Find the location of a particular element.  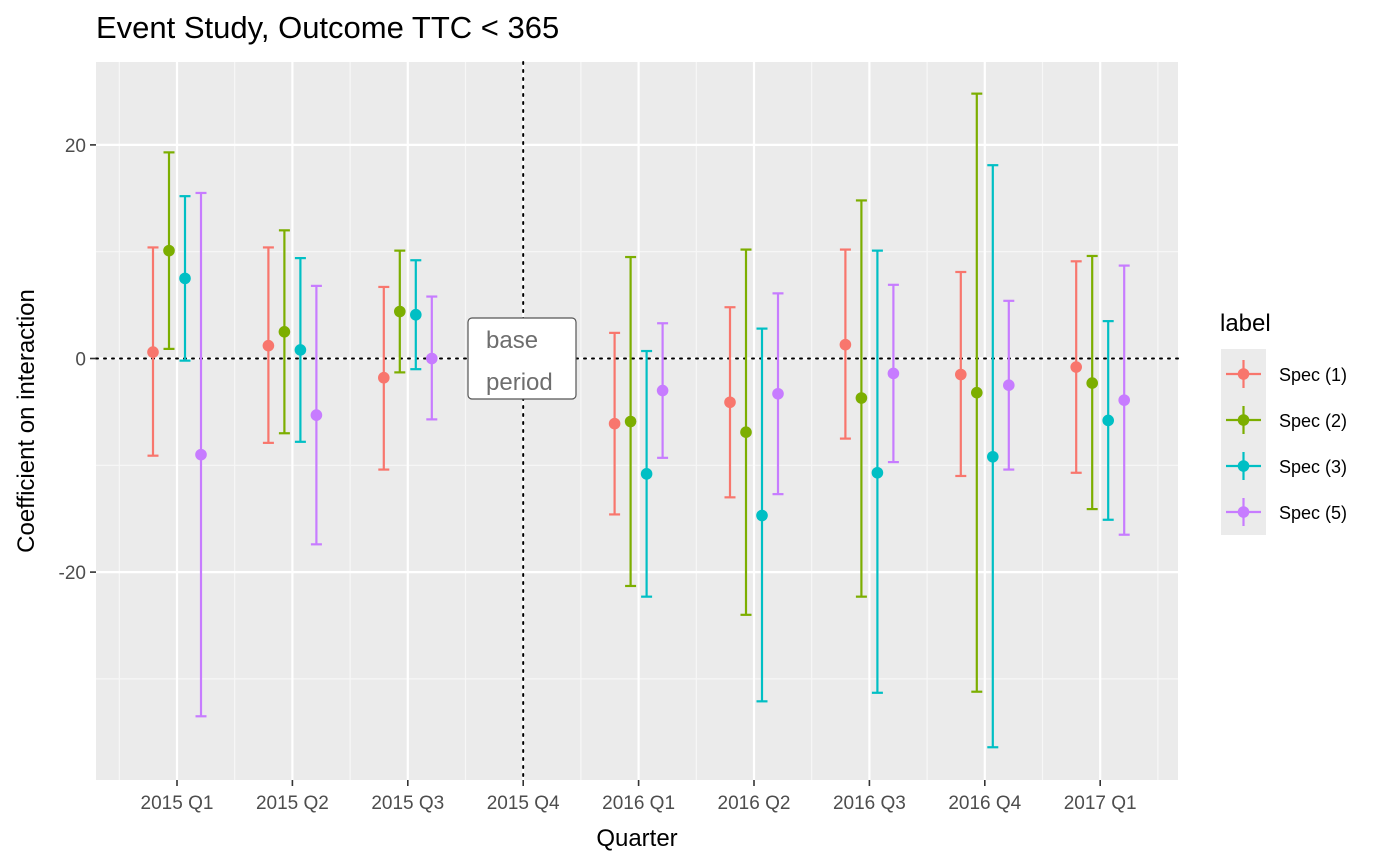

legend-item: Spec (5) is located at coordinates (1286, 512).